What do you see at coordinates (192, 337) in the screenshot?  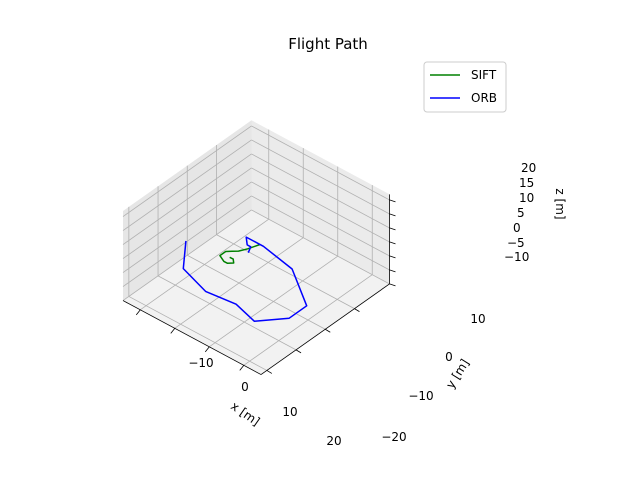 I see `x-axis-line` at bounding box center [192, 337].